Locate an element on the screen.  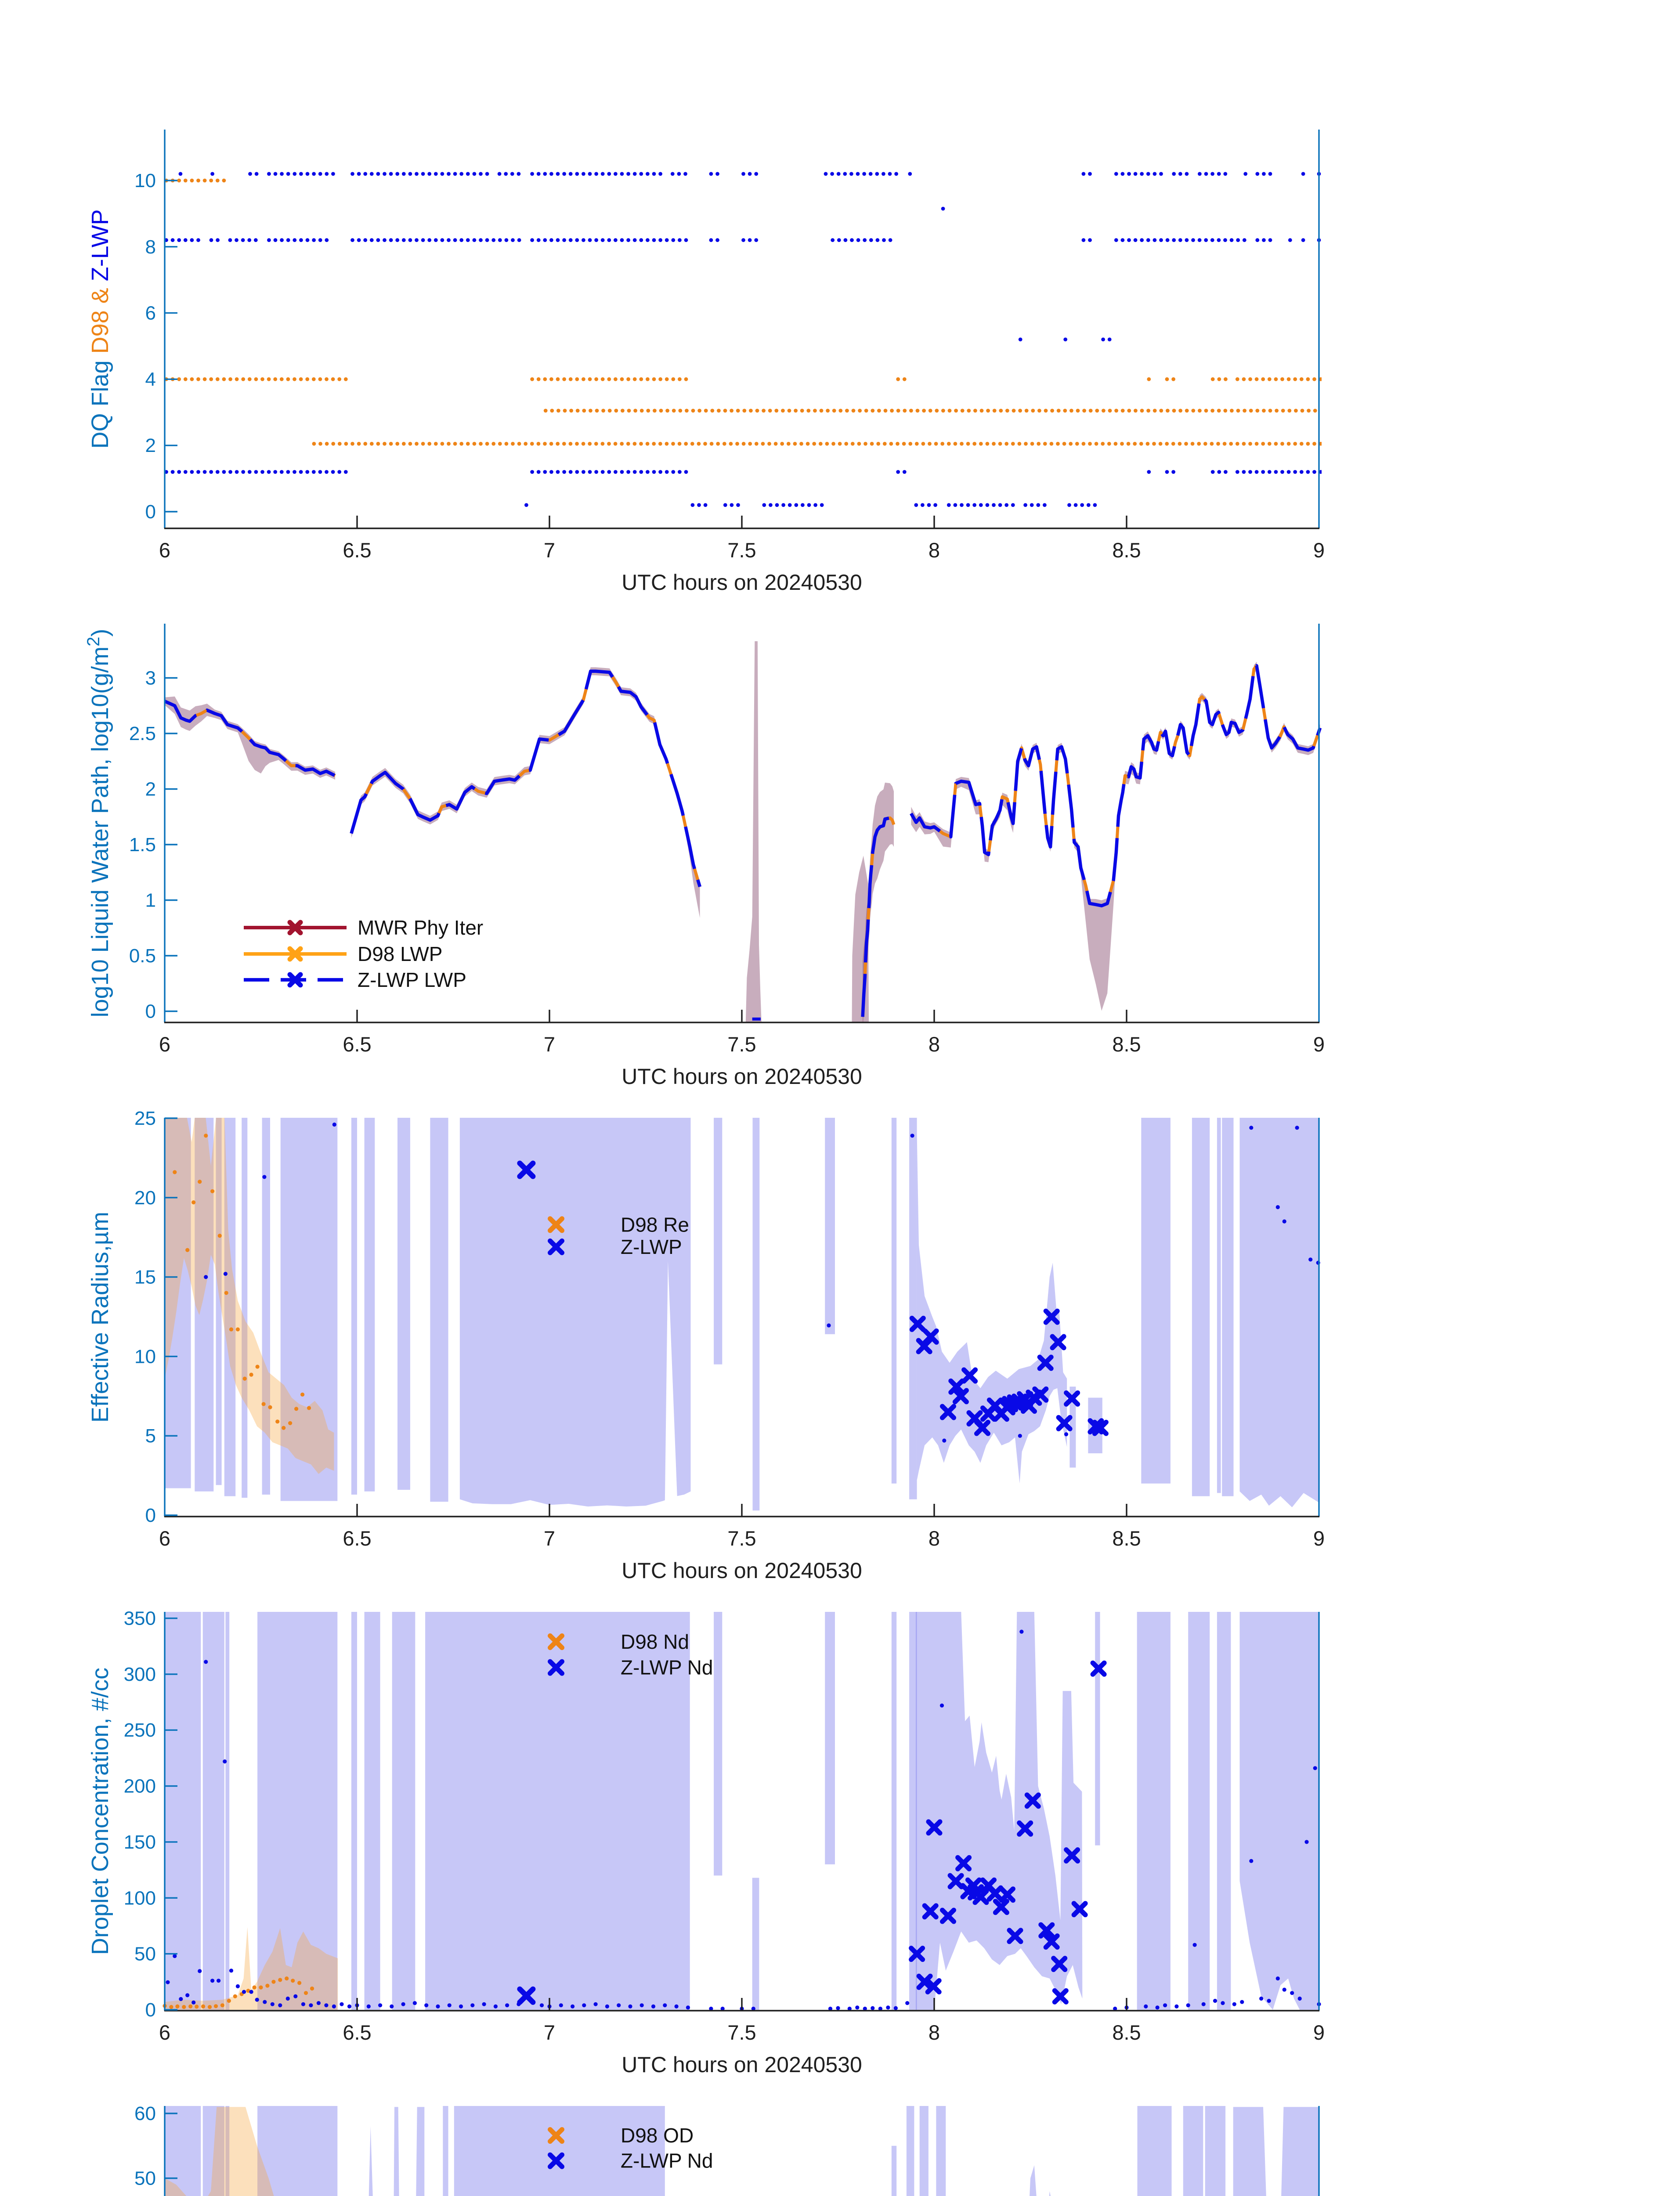
svg-text: 4 is located at coordinates (150, 379).